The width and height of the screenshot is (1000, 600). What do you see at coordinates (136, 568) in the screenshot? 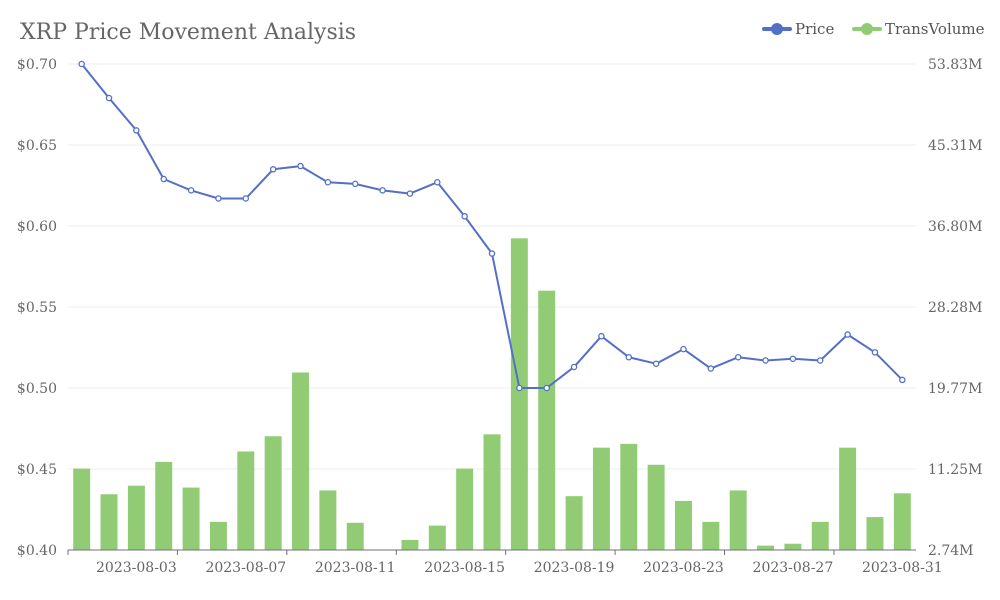
I see `x-tick-label: 2023-08-03` at bounding box center [136, 568].